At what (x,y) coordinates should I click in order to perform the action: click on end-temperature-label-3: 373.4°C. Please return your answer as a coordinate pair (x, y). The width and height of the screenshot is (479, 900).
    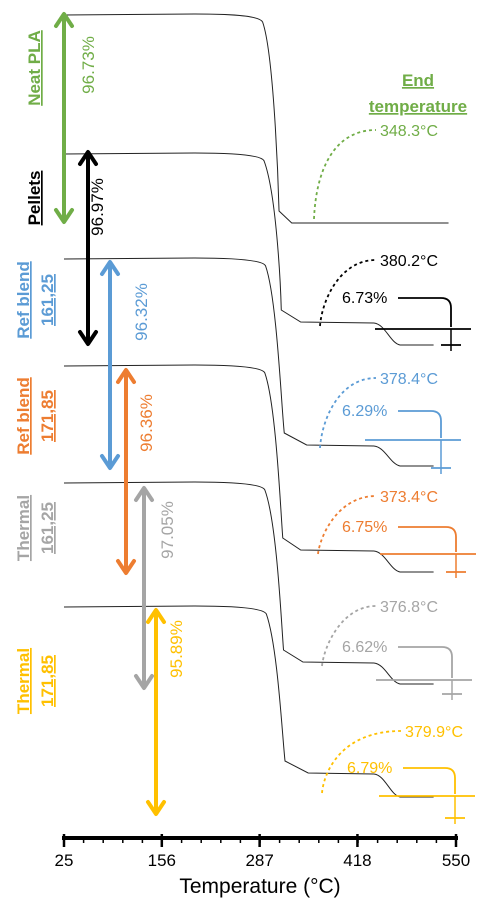
    Looking at the image, I should click on (409, 497).